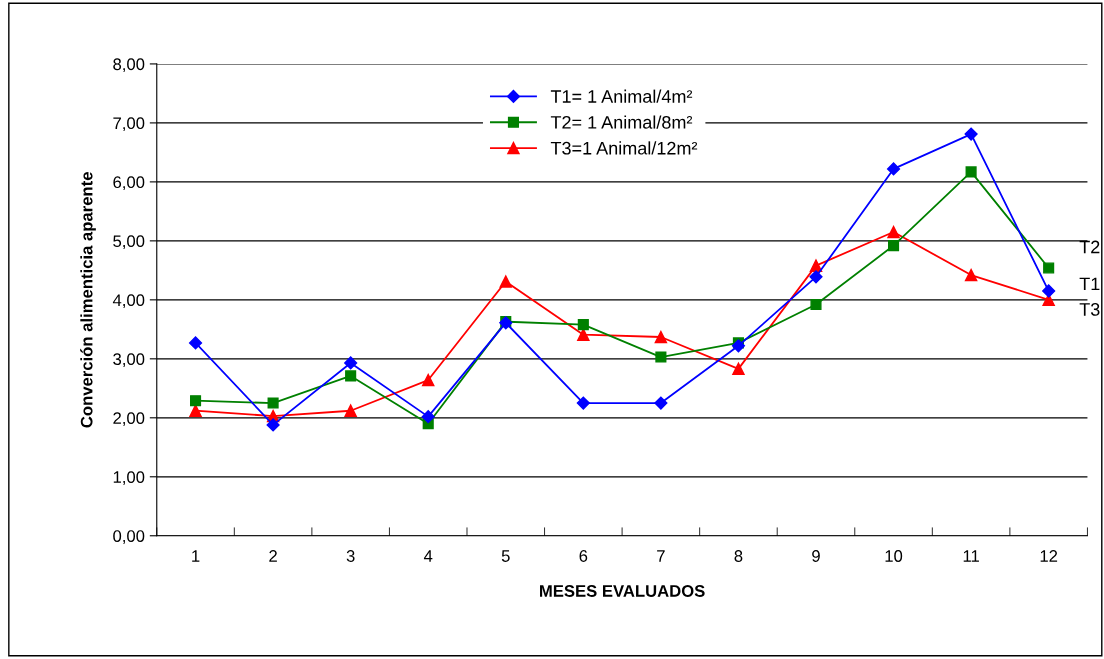  Describe the element at coordinates (583, 556) in the screenshot. I see `x-tick-label: 6` at that location.